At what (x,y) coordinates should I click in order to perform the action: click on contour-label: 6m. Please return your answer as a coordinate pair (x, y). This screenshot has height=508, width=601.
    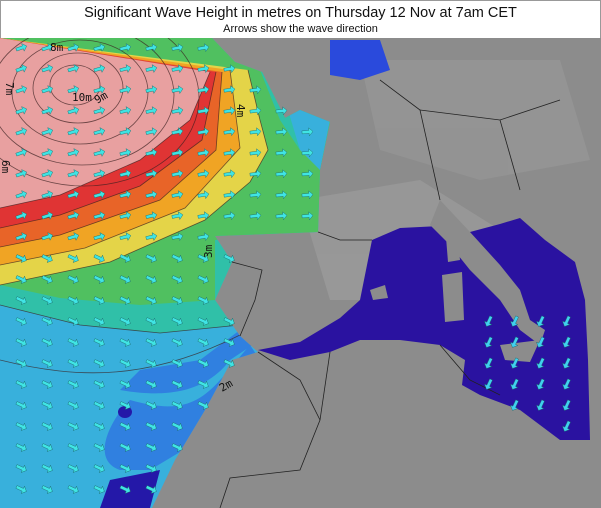
    Looking at the image, I should click on (6, 167).